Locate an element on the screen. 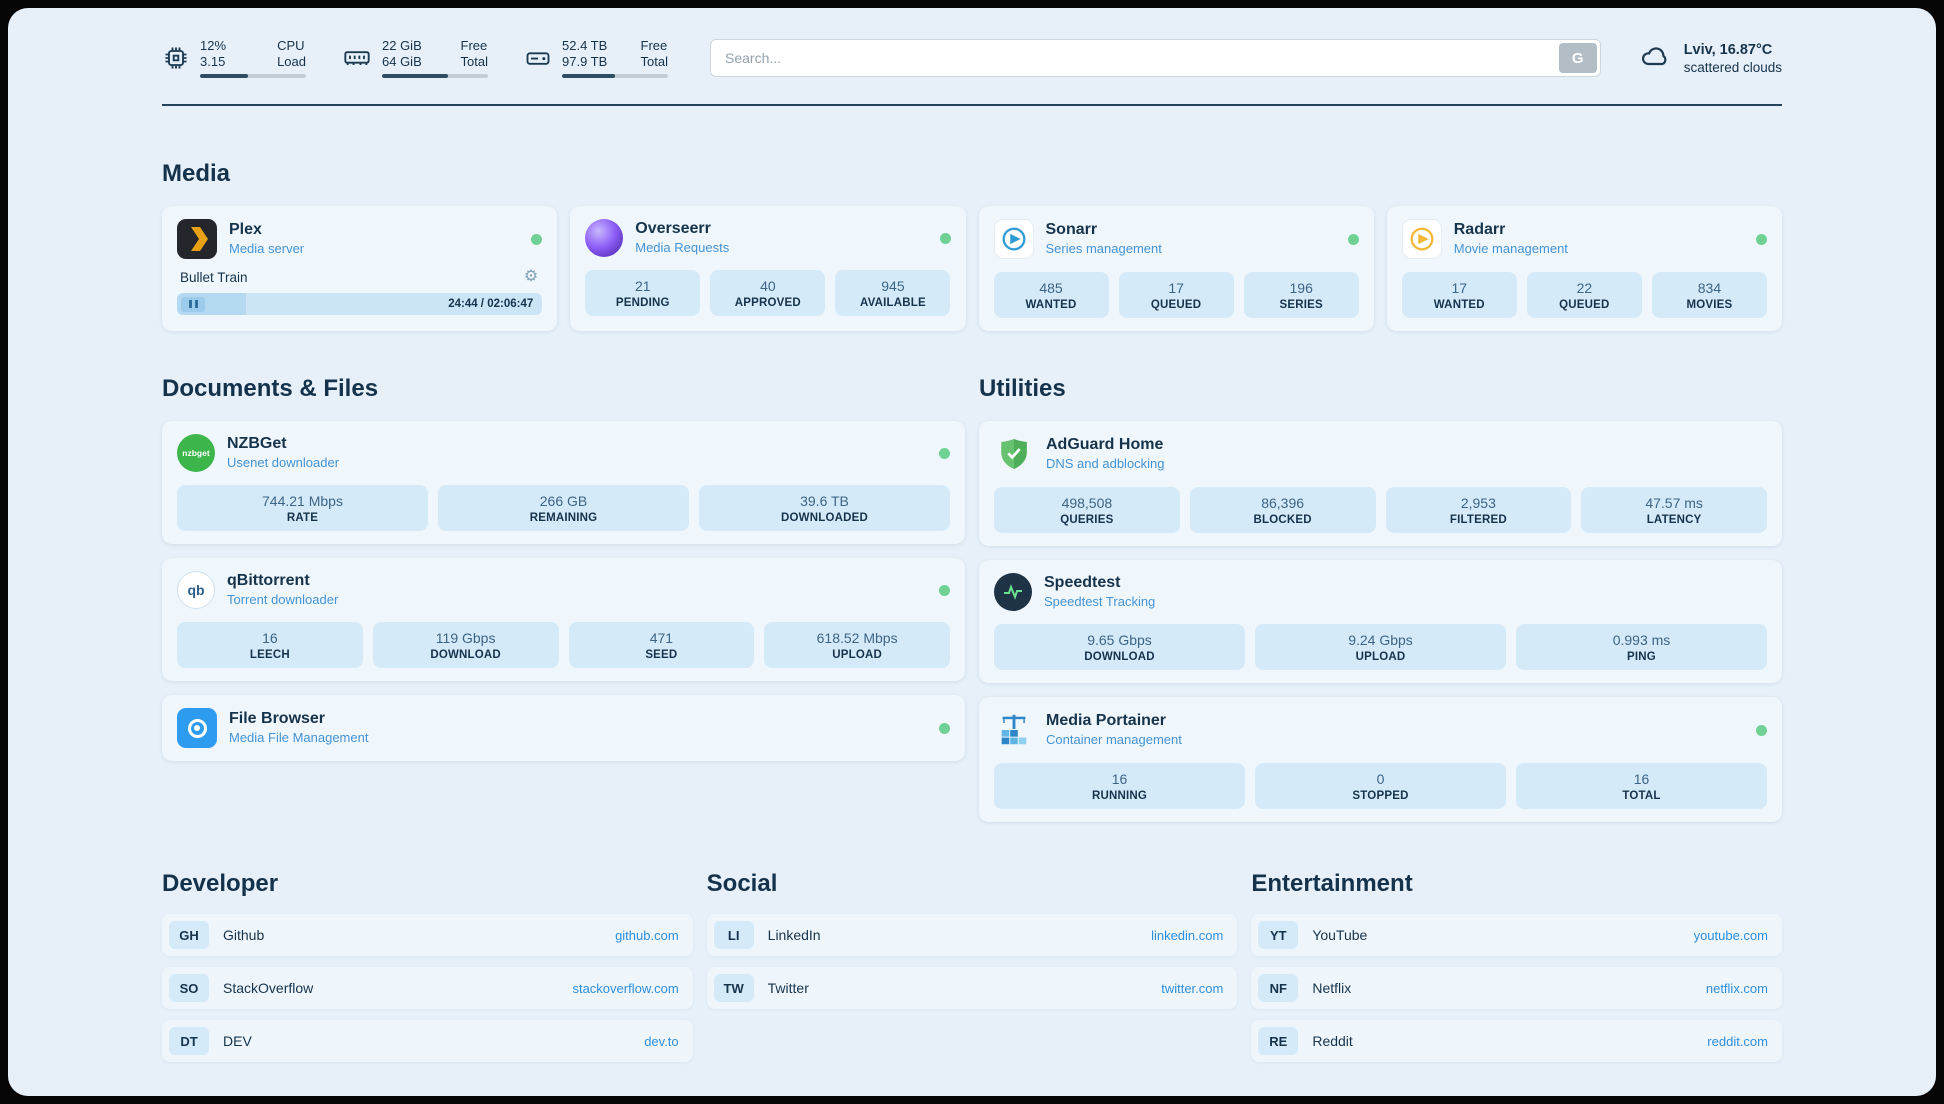 The width and height of the screenshot is (1944, 1104). search-input is located at coordinates (1155, 58).